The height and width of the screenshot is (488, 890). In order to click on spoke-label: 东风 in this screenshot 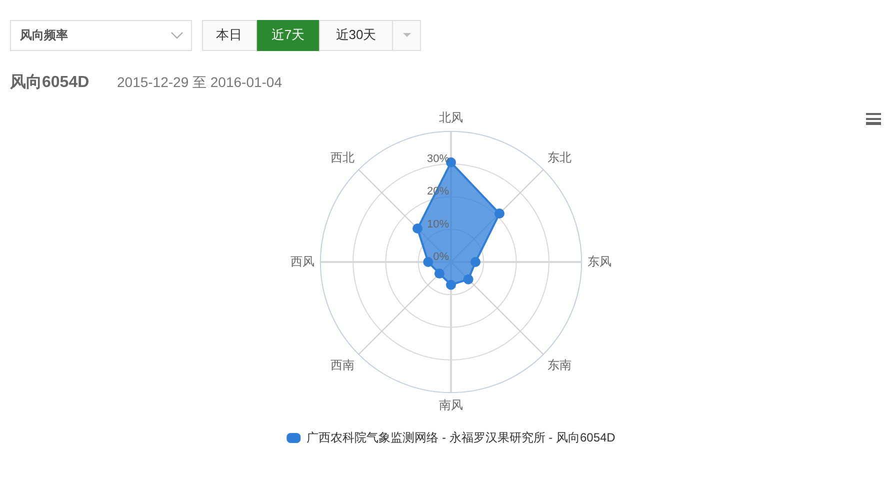, I will do `click(600, 261)`.